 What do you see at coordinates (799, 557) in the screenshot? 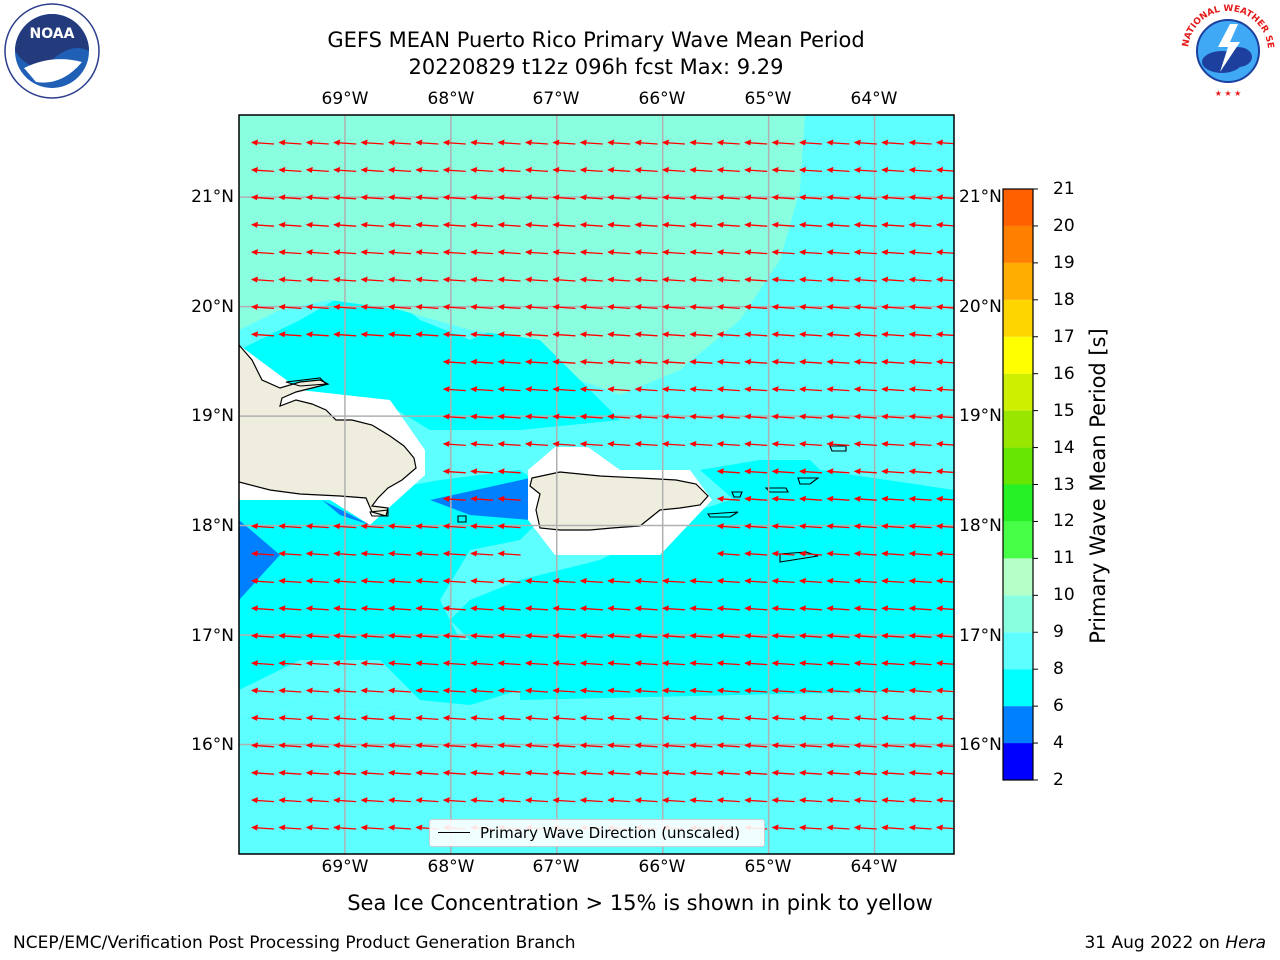
I see `island-st-croix` at bounding box center [799, 557].